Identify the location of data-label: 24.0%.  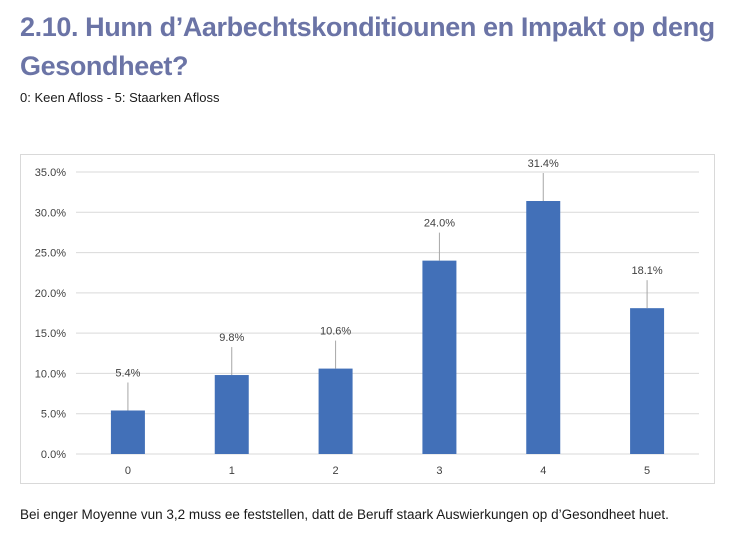
(439, 224).